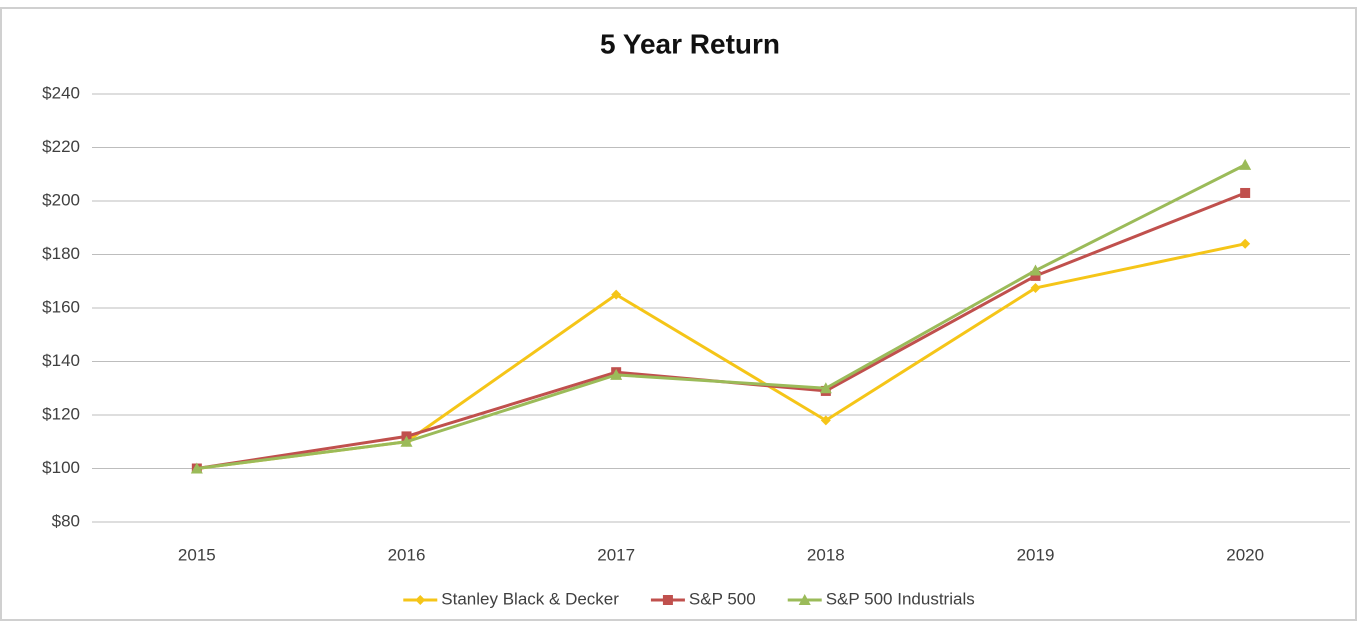  Describe the element at coordinates (690, 43) in the screenshot. I see `chart-title: 5 Year Return` at that location.